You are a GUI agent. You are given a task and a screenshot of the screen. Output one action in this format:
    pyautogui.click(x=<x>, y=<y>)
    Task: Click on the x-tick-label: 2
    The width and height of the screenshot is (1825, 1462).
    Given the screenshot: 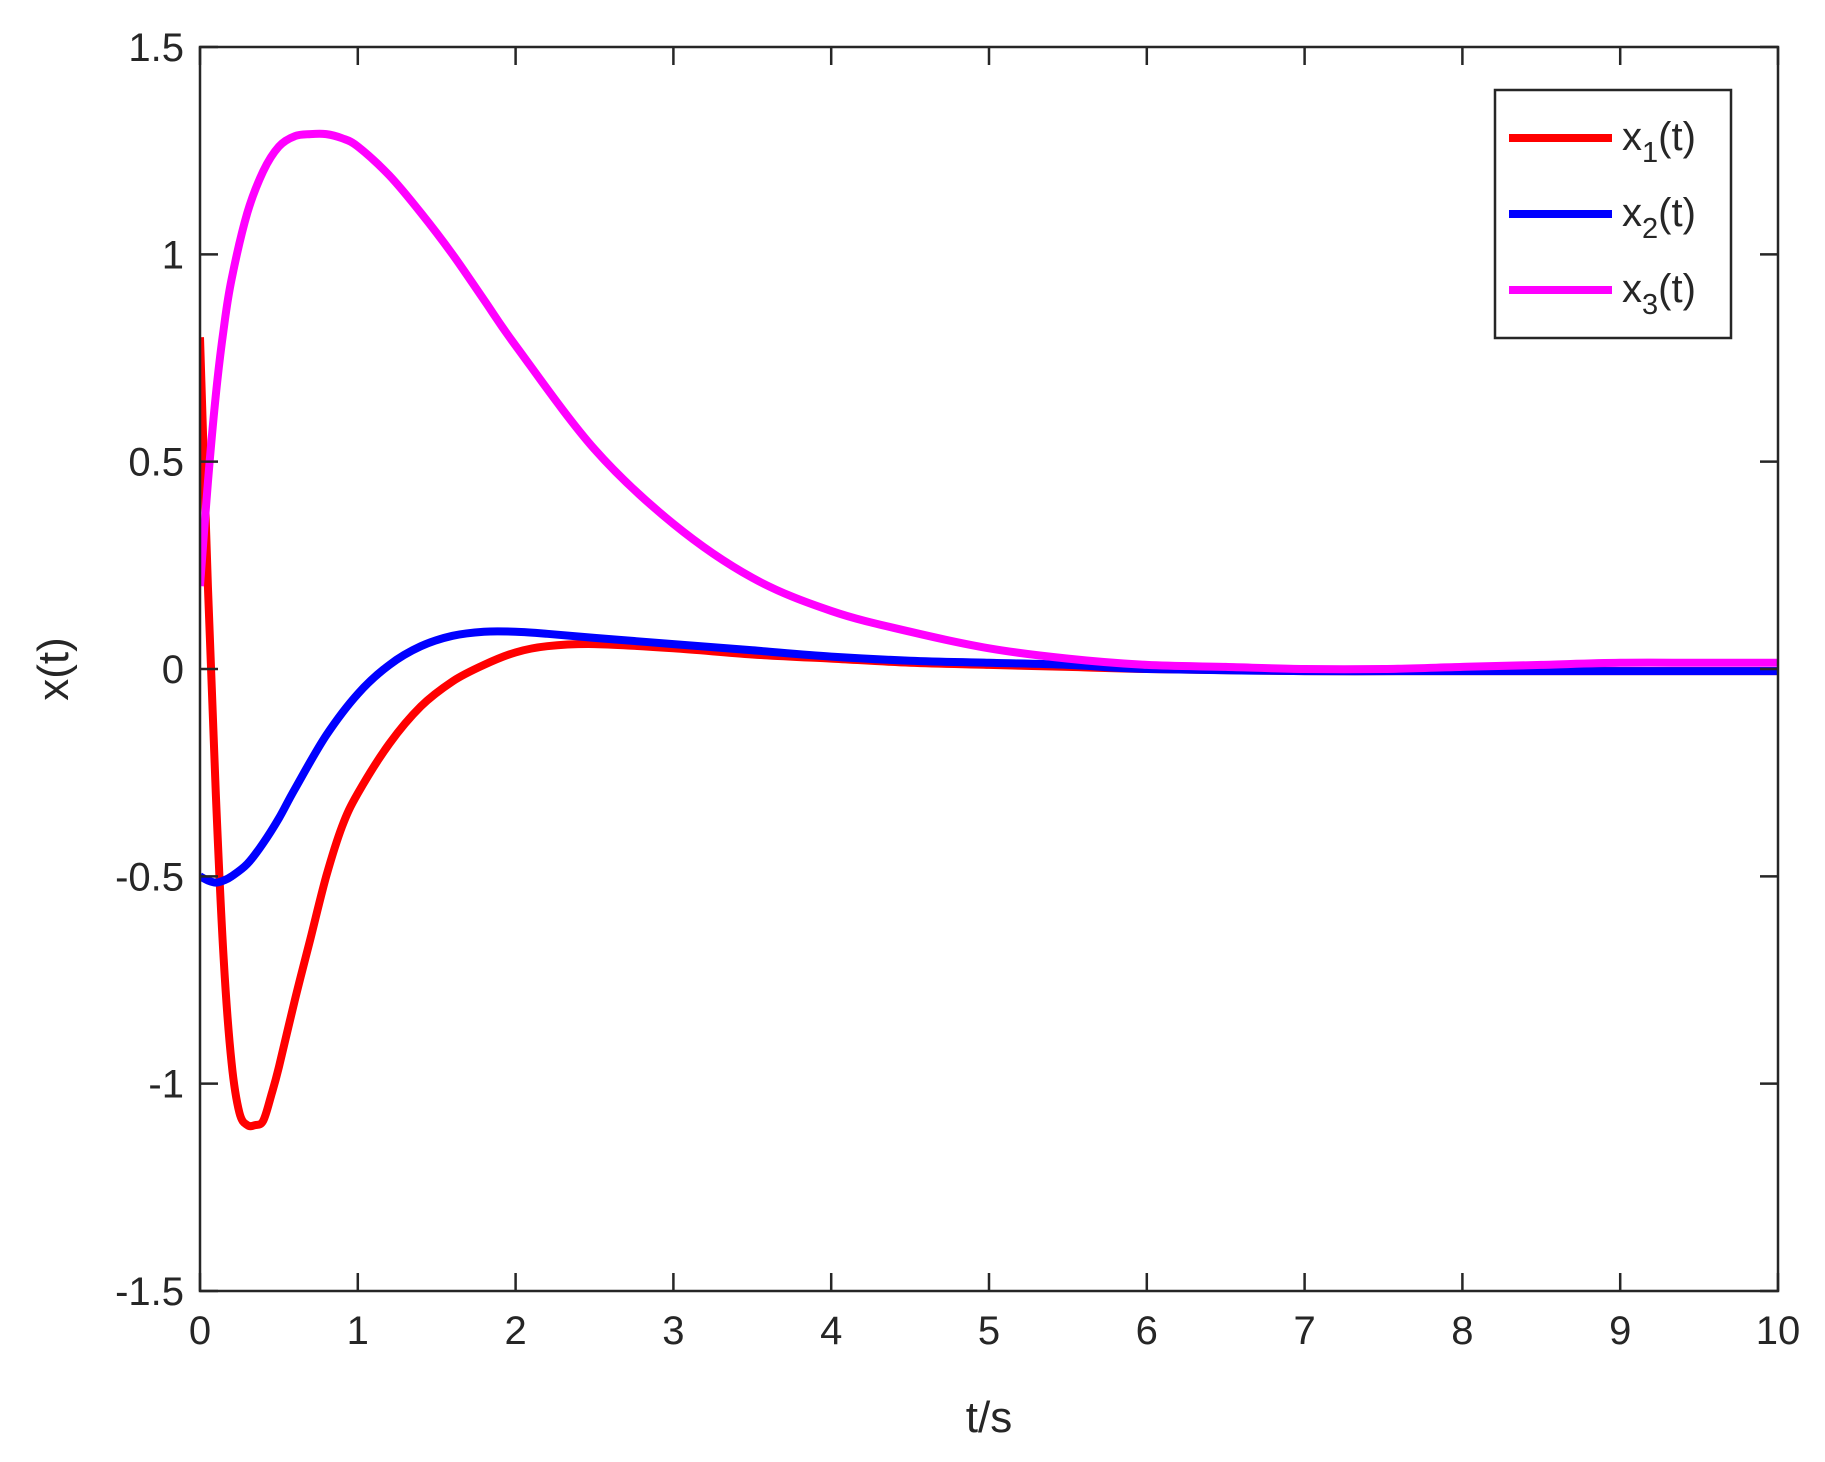 What is the action you would take?
    pyautogui.click(x=515, y=1331)
    